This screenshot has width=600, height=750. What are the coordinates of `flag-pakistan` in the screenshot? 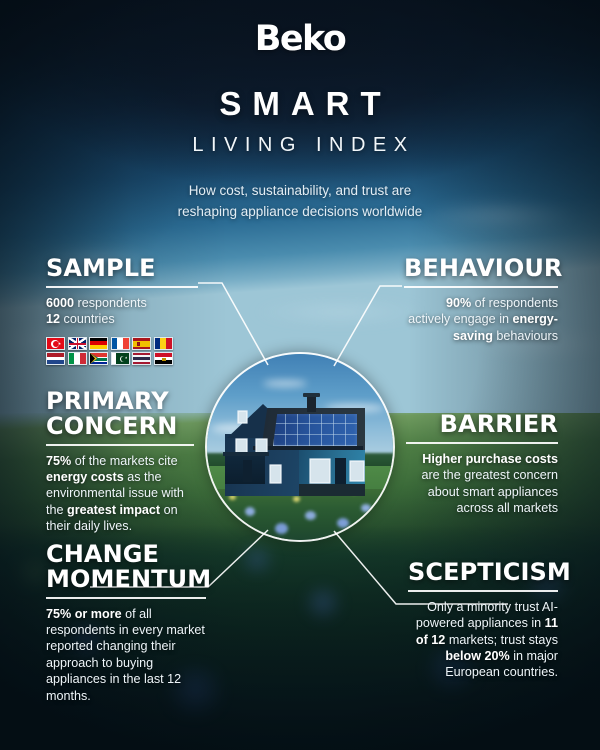 It's located at (120, 359).